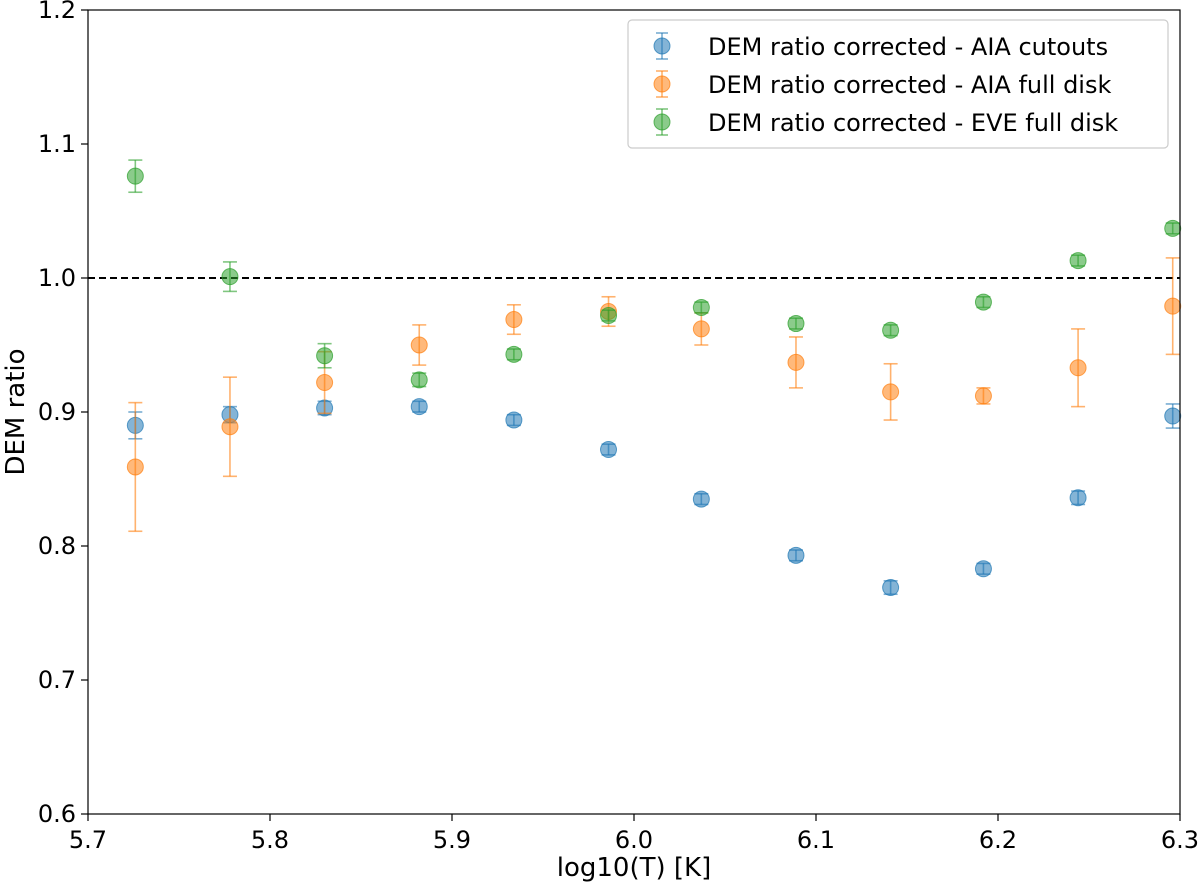  I want to click on legend-item-2: DEM ratio corrected - AIA full disk, so click(882, 84).